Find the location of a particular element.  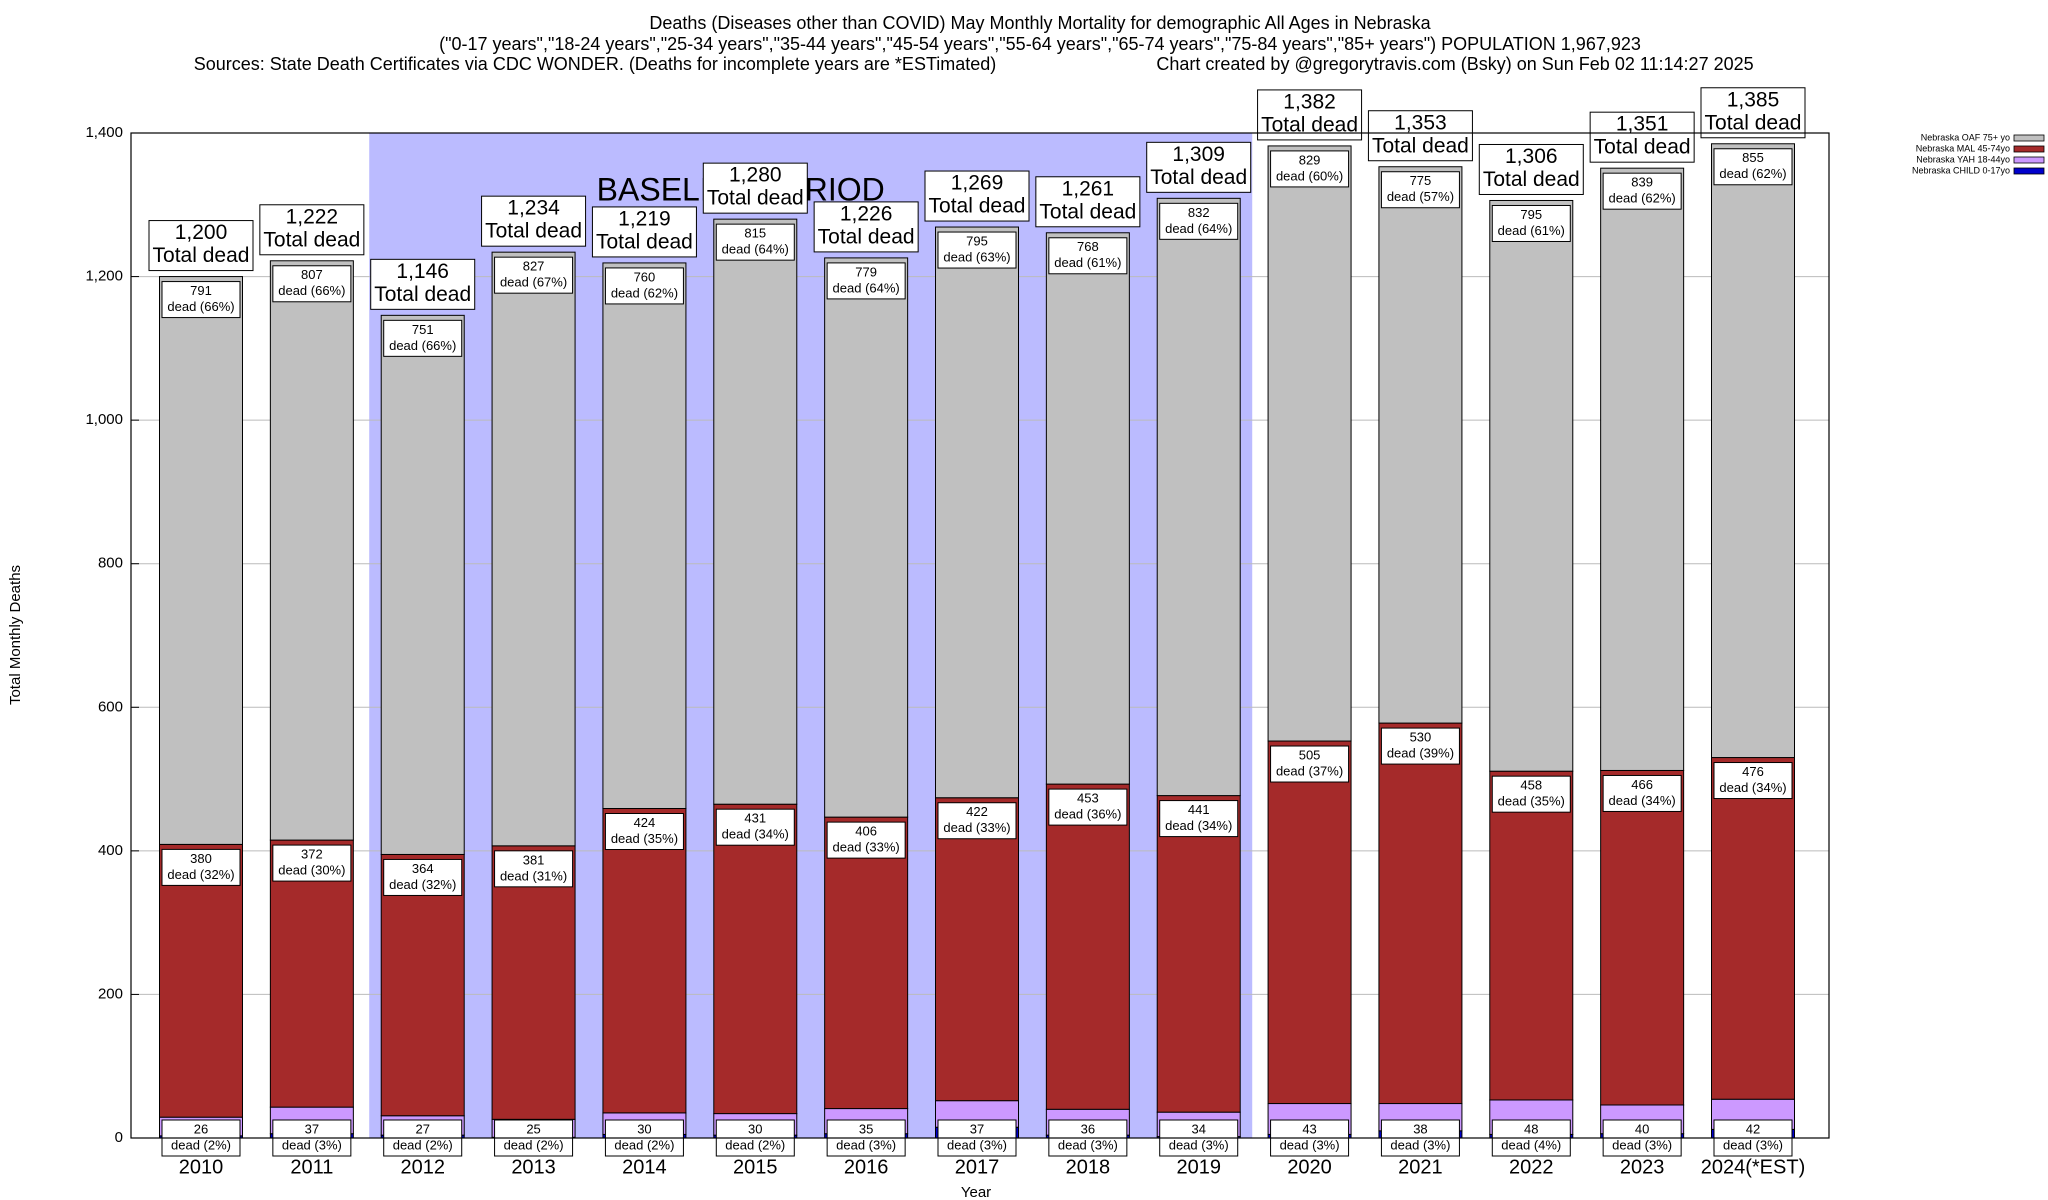

legend-swatch is located at coordinates (2029, 171).